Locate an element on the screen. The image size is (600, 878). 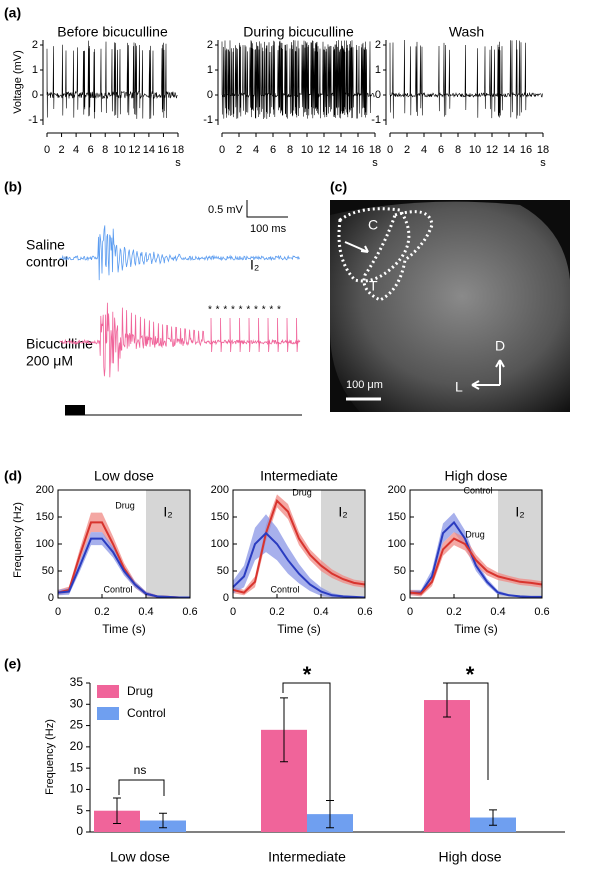
bar is located at coordinates (447, 766).